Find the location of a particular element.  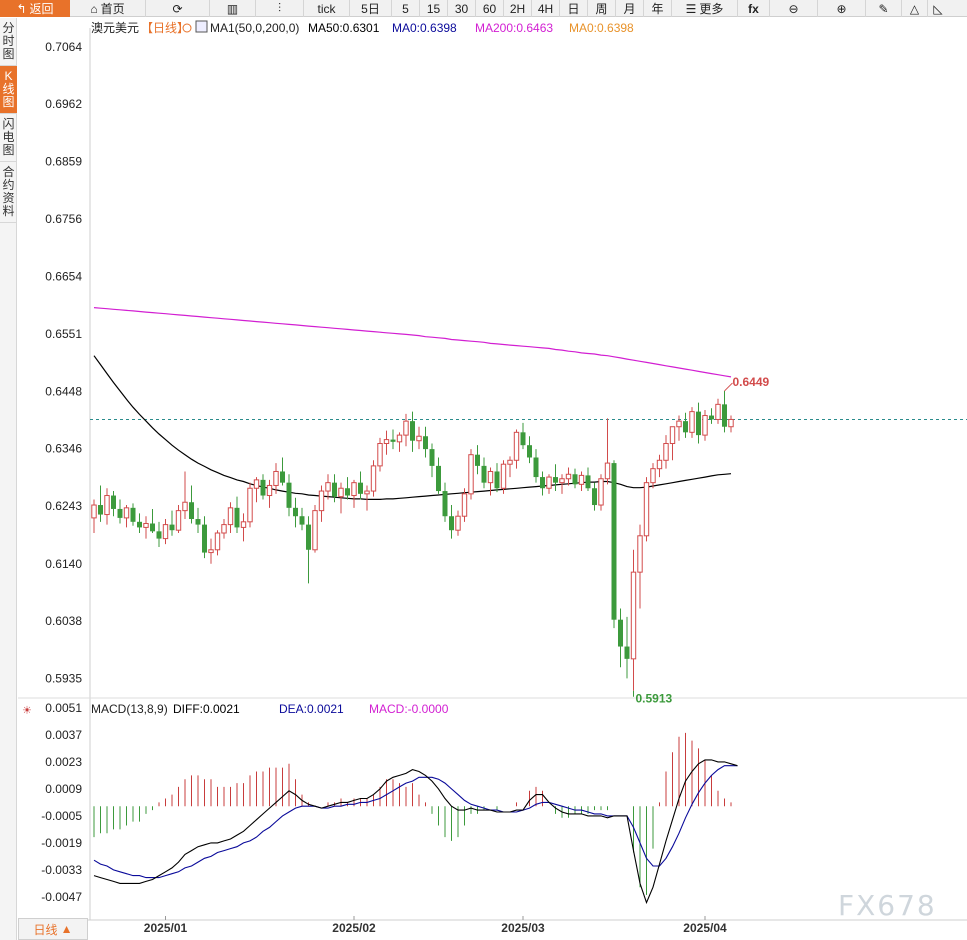

refresh-button: ⟳ is located at coordinates (178, 8).